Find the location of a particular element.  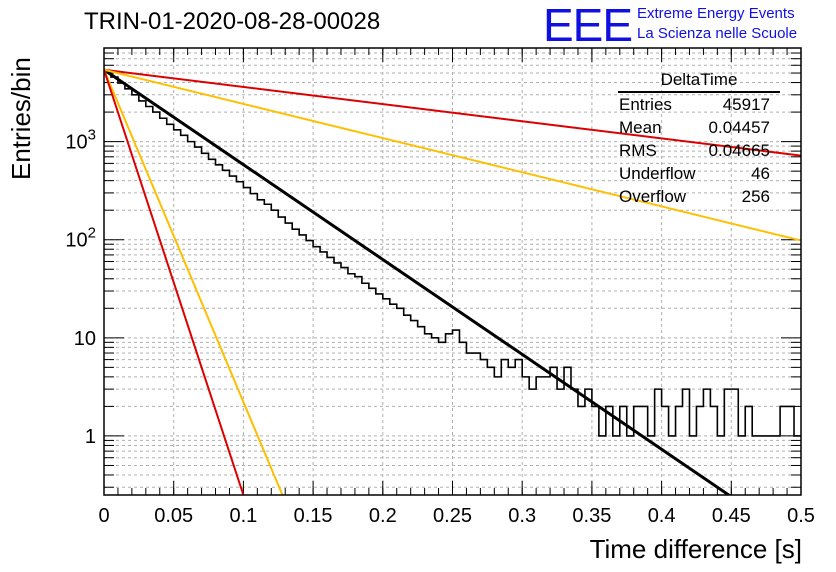

x-tick-label: 0.35 is located at coordinates (591, 516).